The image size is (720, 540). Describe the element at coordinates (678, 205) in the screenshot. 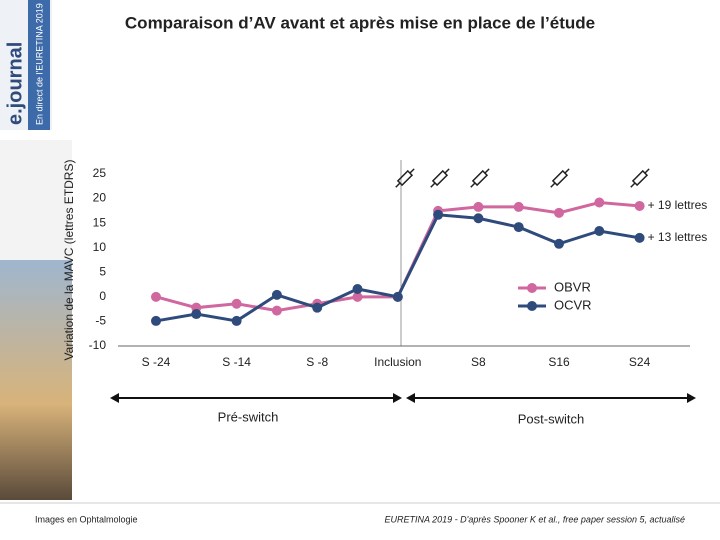

I see `annotation: + 19 lettres` at that location.